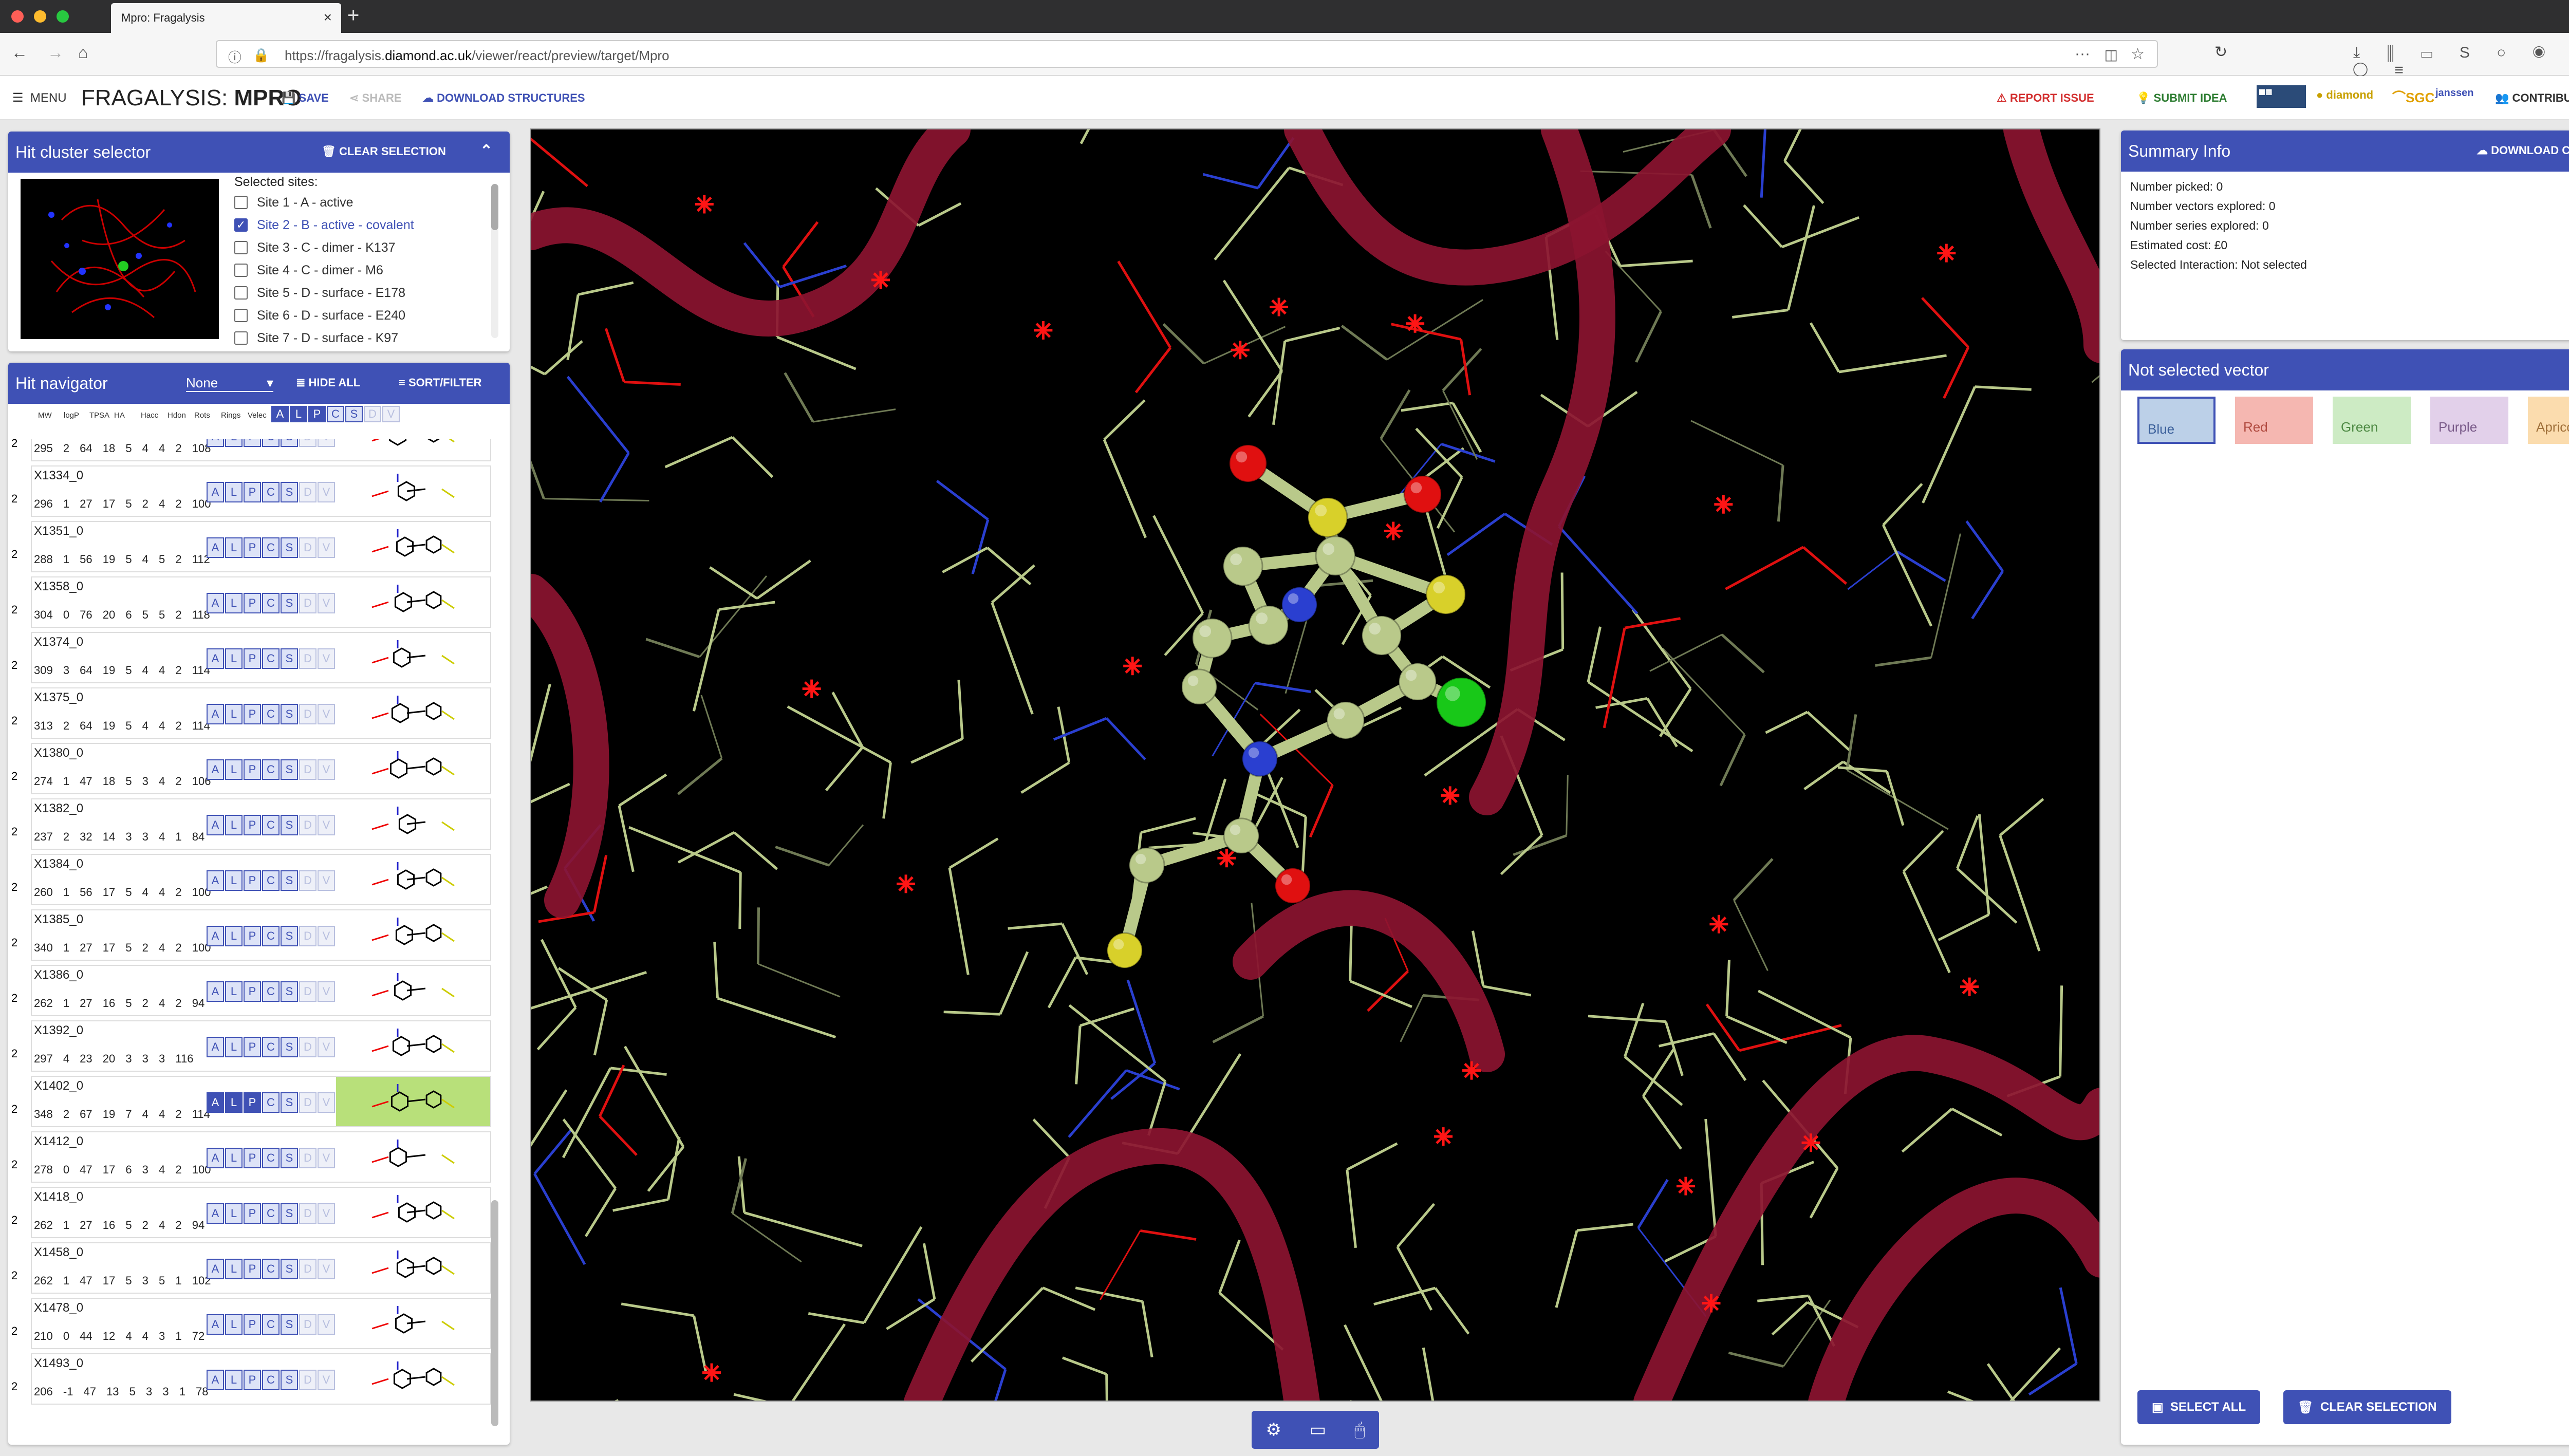 Image resolution: width=2569 pixels, height=1456 pixels. What do you see at coordinates (55, 52) in the screenshot?
I see `forward-icon: →` at bounding box center [55, 52].